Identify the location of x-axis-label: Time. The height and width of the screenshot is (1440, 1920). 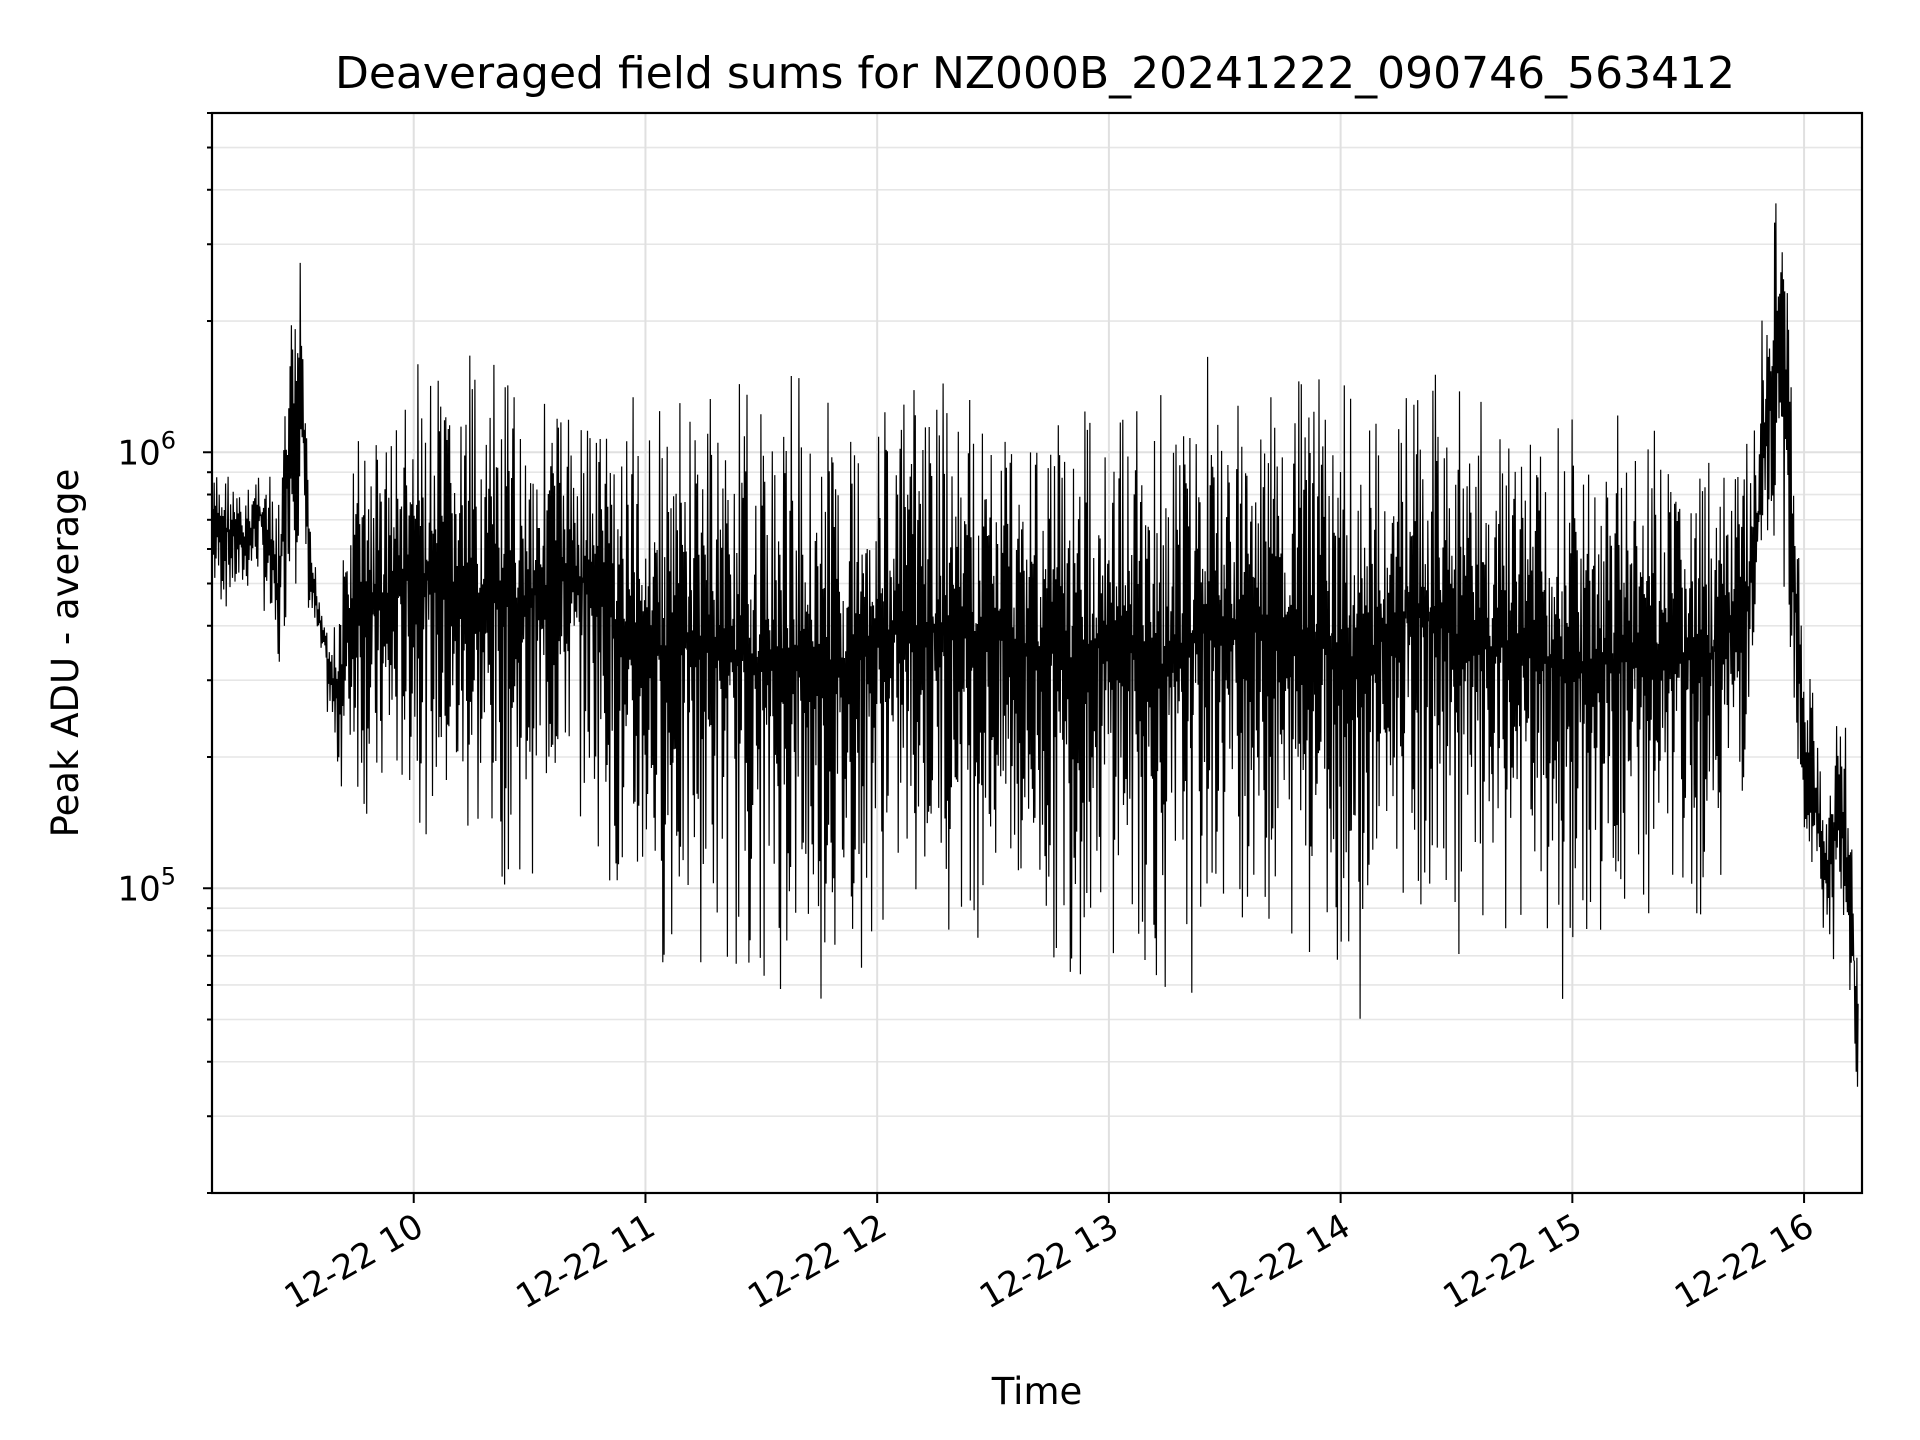
(1037, 1391).